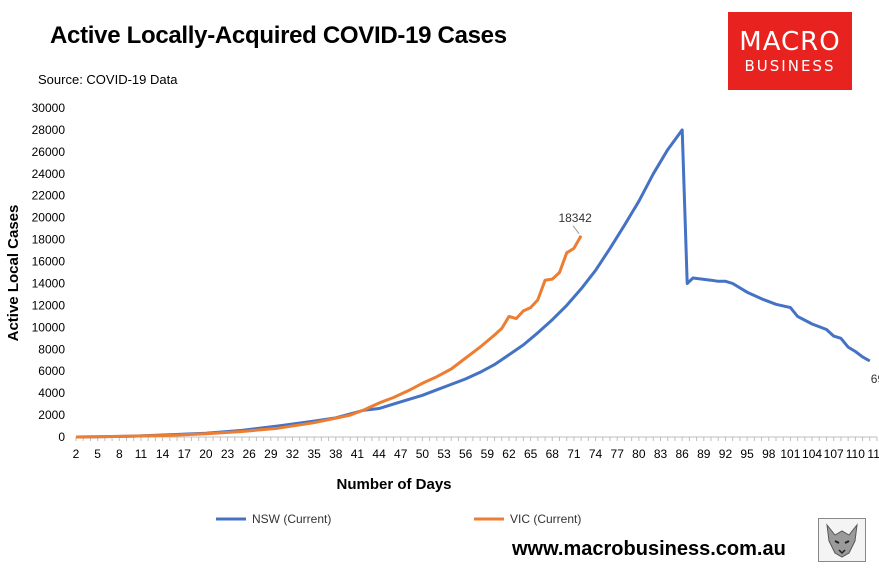 The width and height of the screenshot is (879, 568). Describe the element at coordinates (49, 283) in the screenshot. I see `y-tick-label: 14000` at that location.